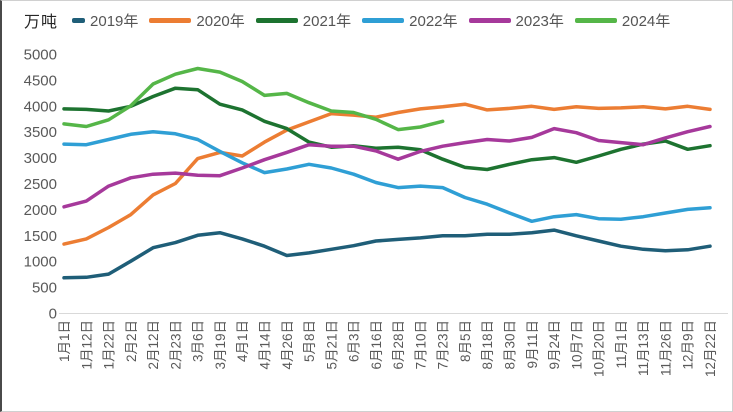 Image resolution: width=733 pixels, height=412 pixels. Describe the element at coordinates (595, 20) in the screenshot. I see `legend-swatch-2024` at that location.